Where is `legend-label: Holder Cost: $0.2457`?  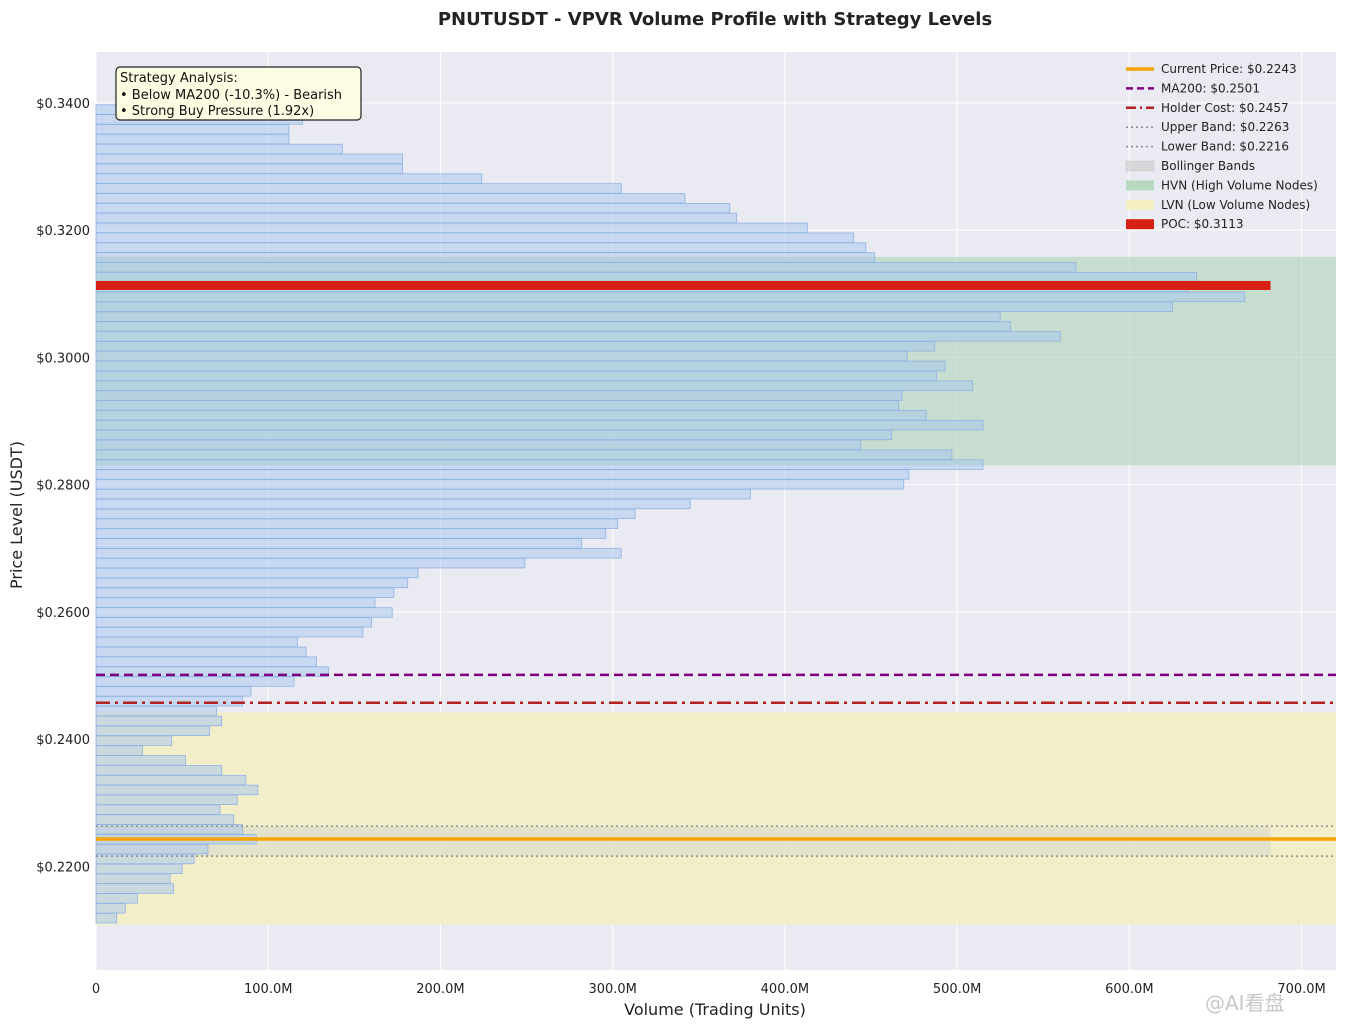
legend-label: Holder Cost: $0.2457 is located at coordinates (1225, 108).